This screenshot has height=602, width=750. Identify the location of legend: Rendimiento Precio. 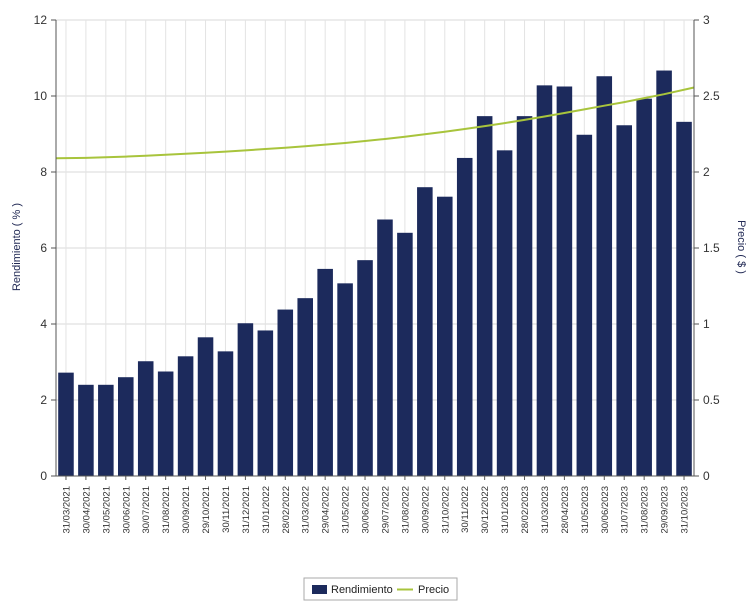
(380, 589).